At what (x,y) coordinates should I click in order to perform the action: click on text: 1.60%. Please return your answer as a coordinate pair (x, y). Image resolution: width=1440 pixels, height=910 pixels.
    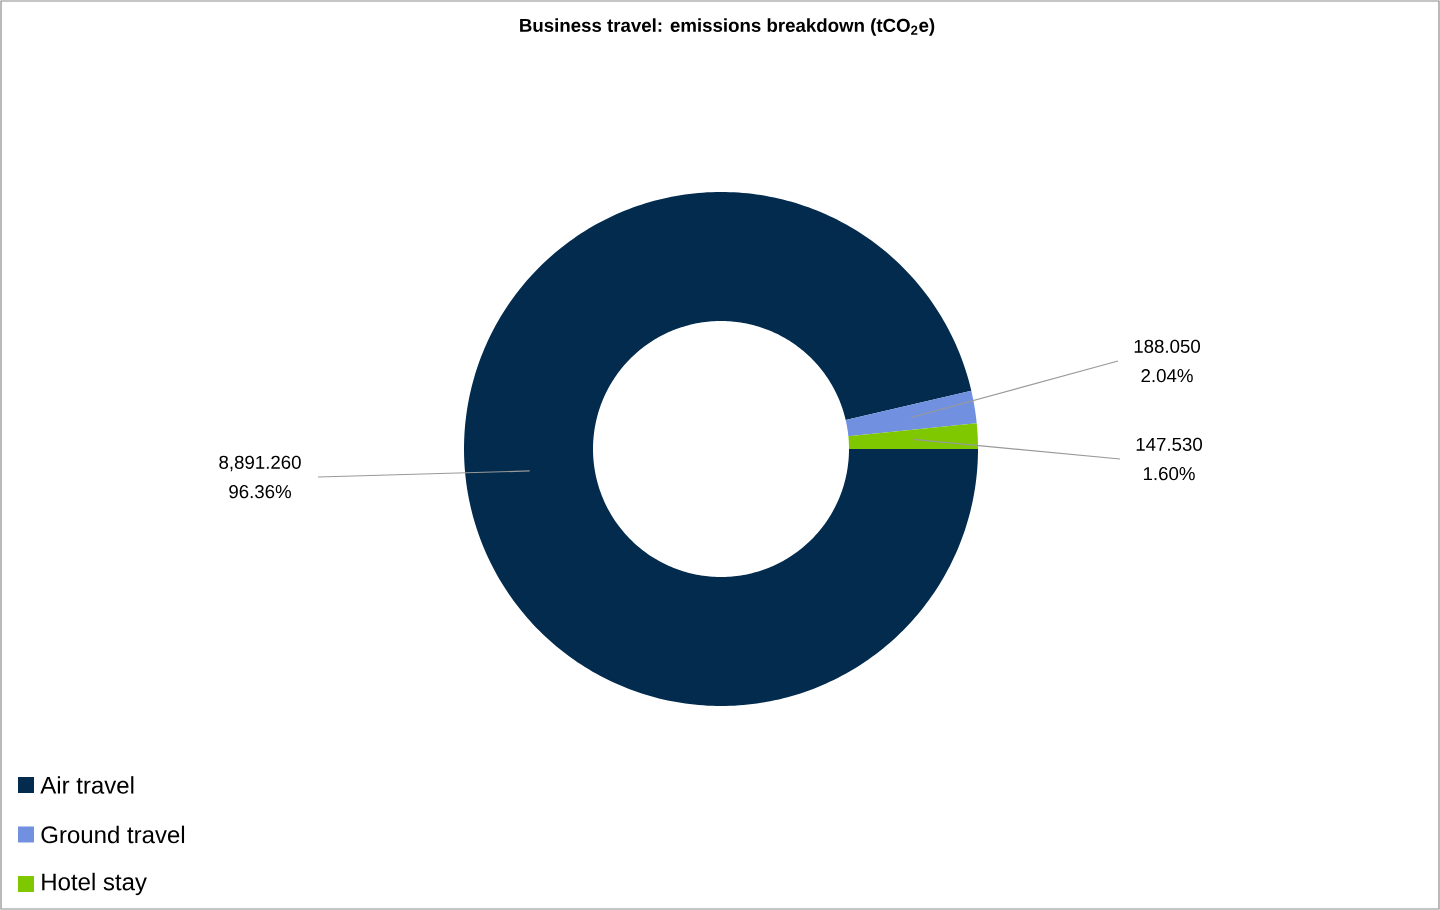
    Looking at the image, I should click on (1169, 474).